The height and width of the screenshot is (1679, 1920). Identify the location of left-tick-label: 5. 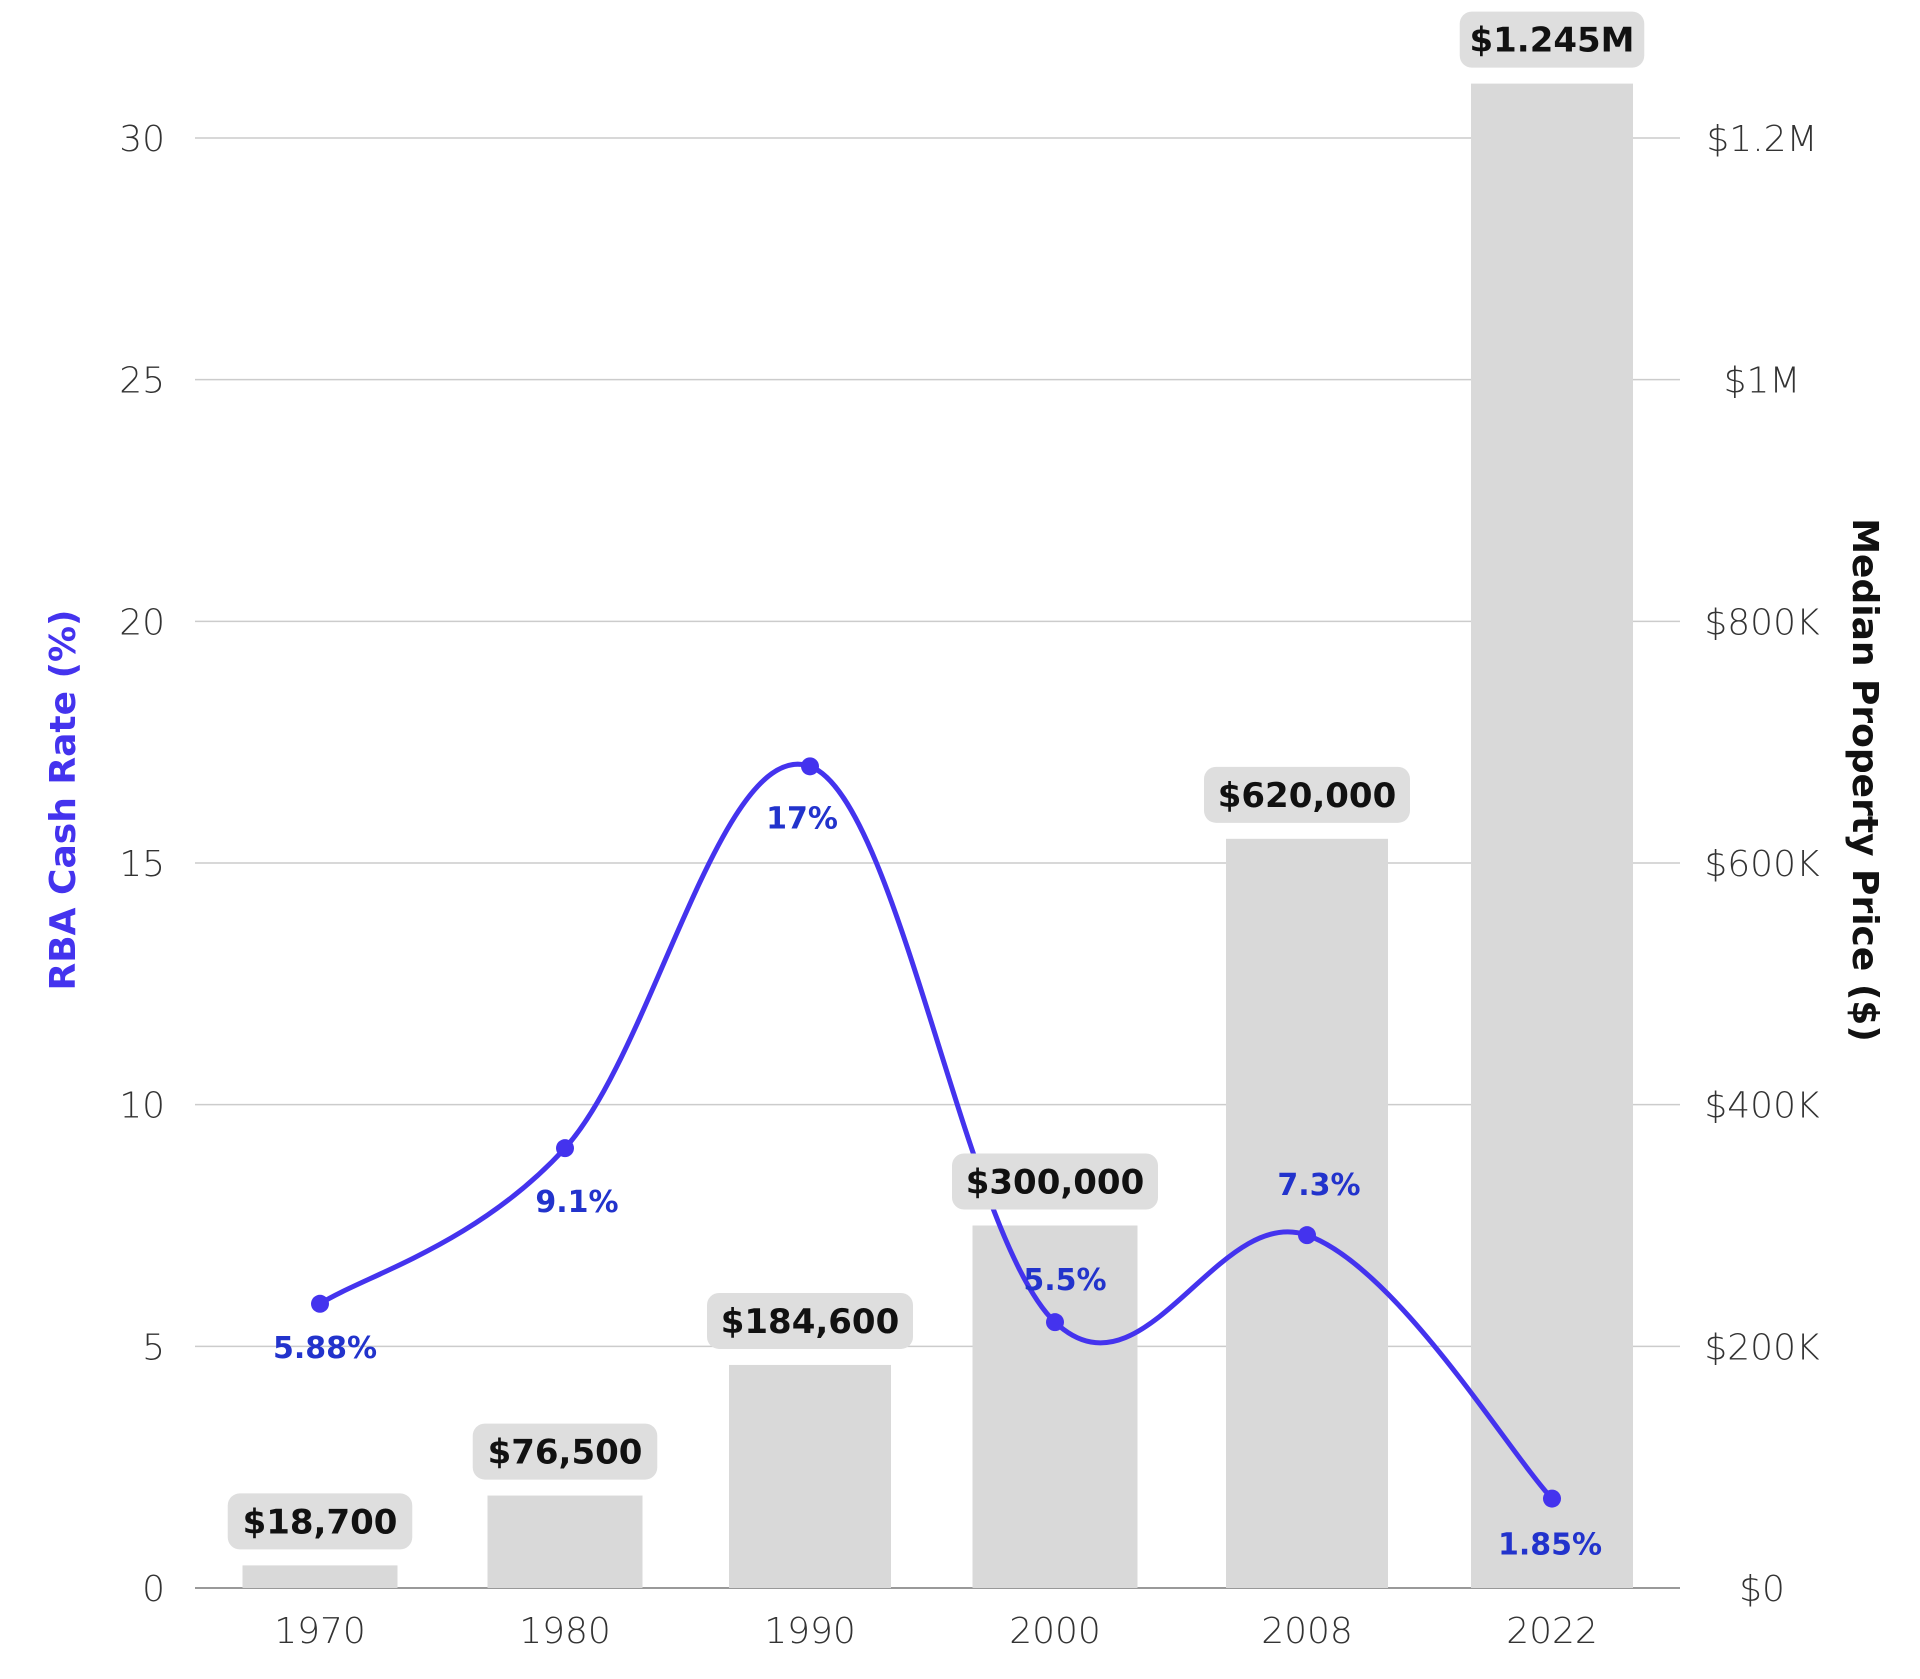
(153, 1347).